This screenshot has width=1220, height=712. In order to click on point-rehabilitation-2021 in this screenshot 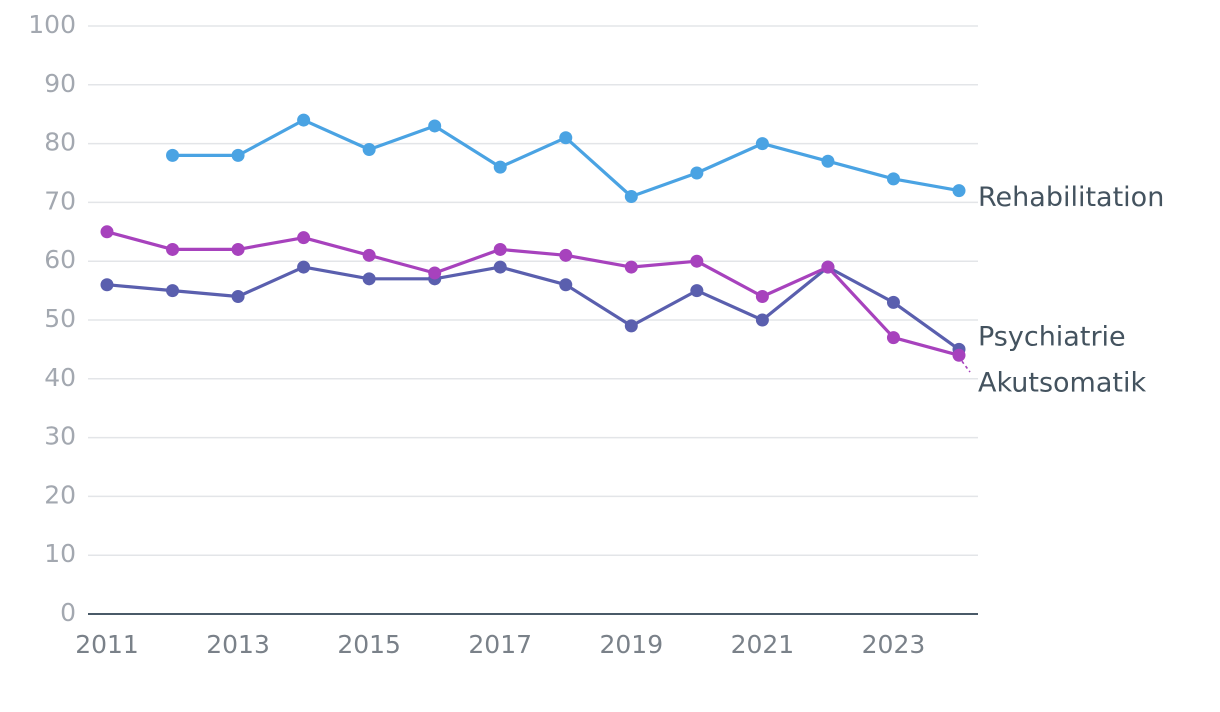, I will do `click(762, 144)`.